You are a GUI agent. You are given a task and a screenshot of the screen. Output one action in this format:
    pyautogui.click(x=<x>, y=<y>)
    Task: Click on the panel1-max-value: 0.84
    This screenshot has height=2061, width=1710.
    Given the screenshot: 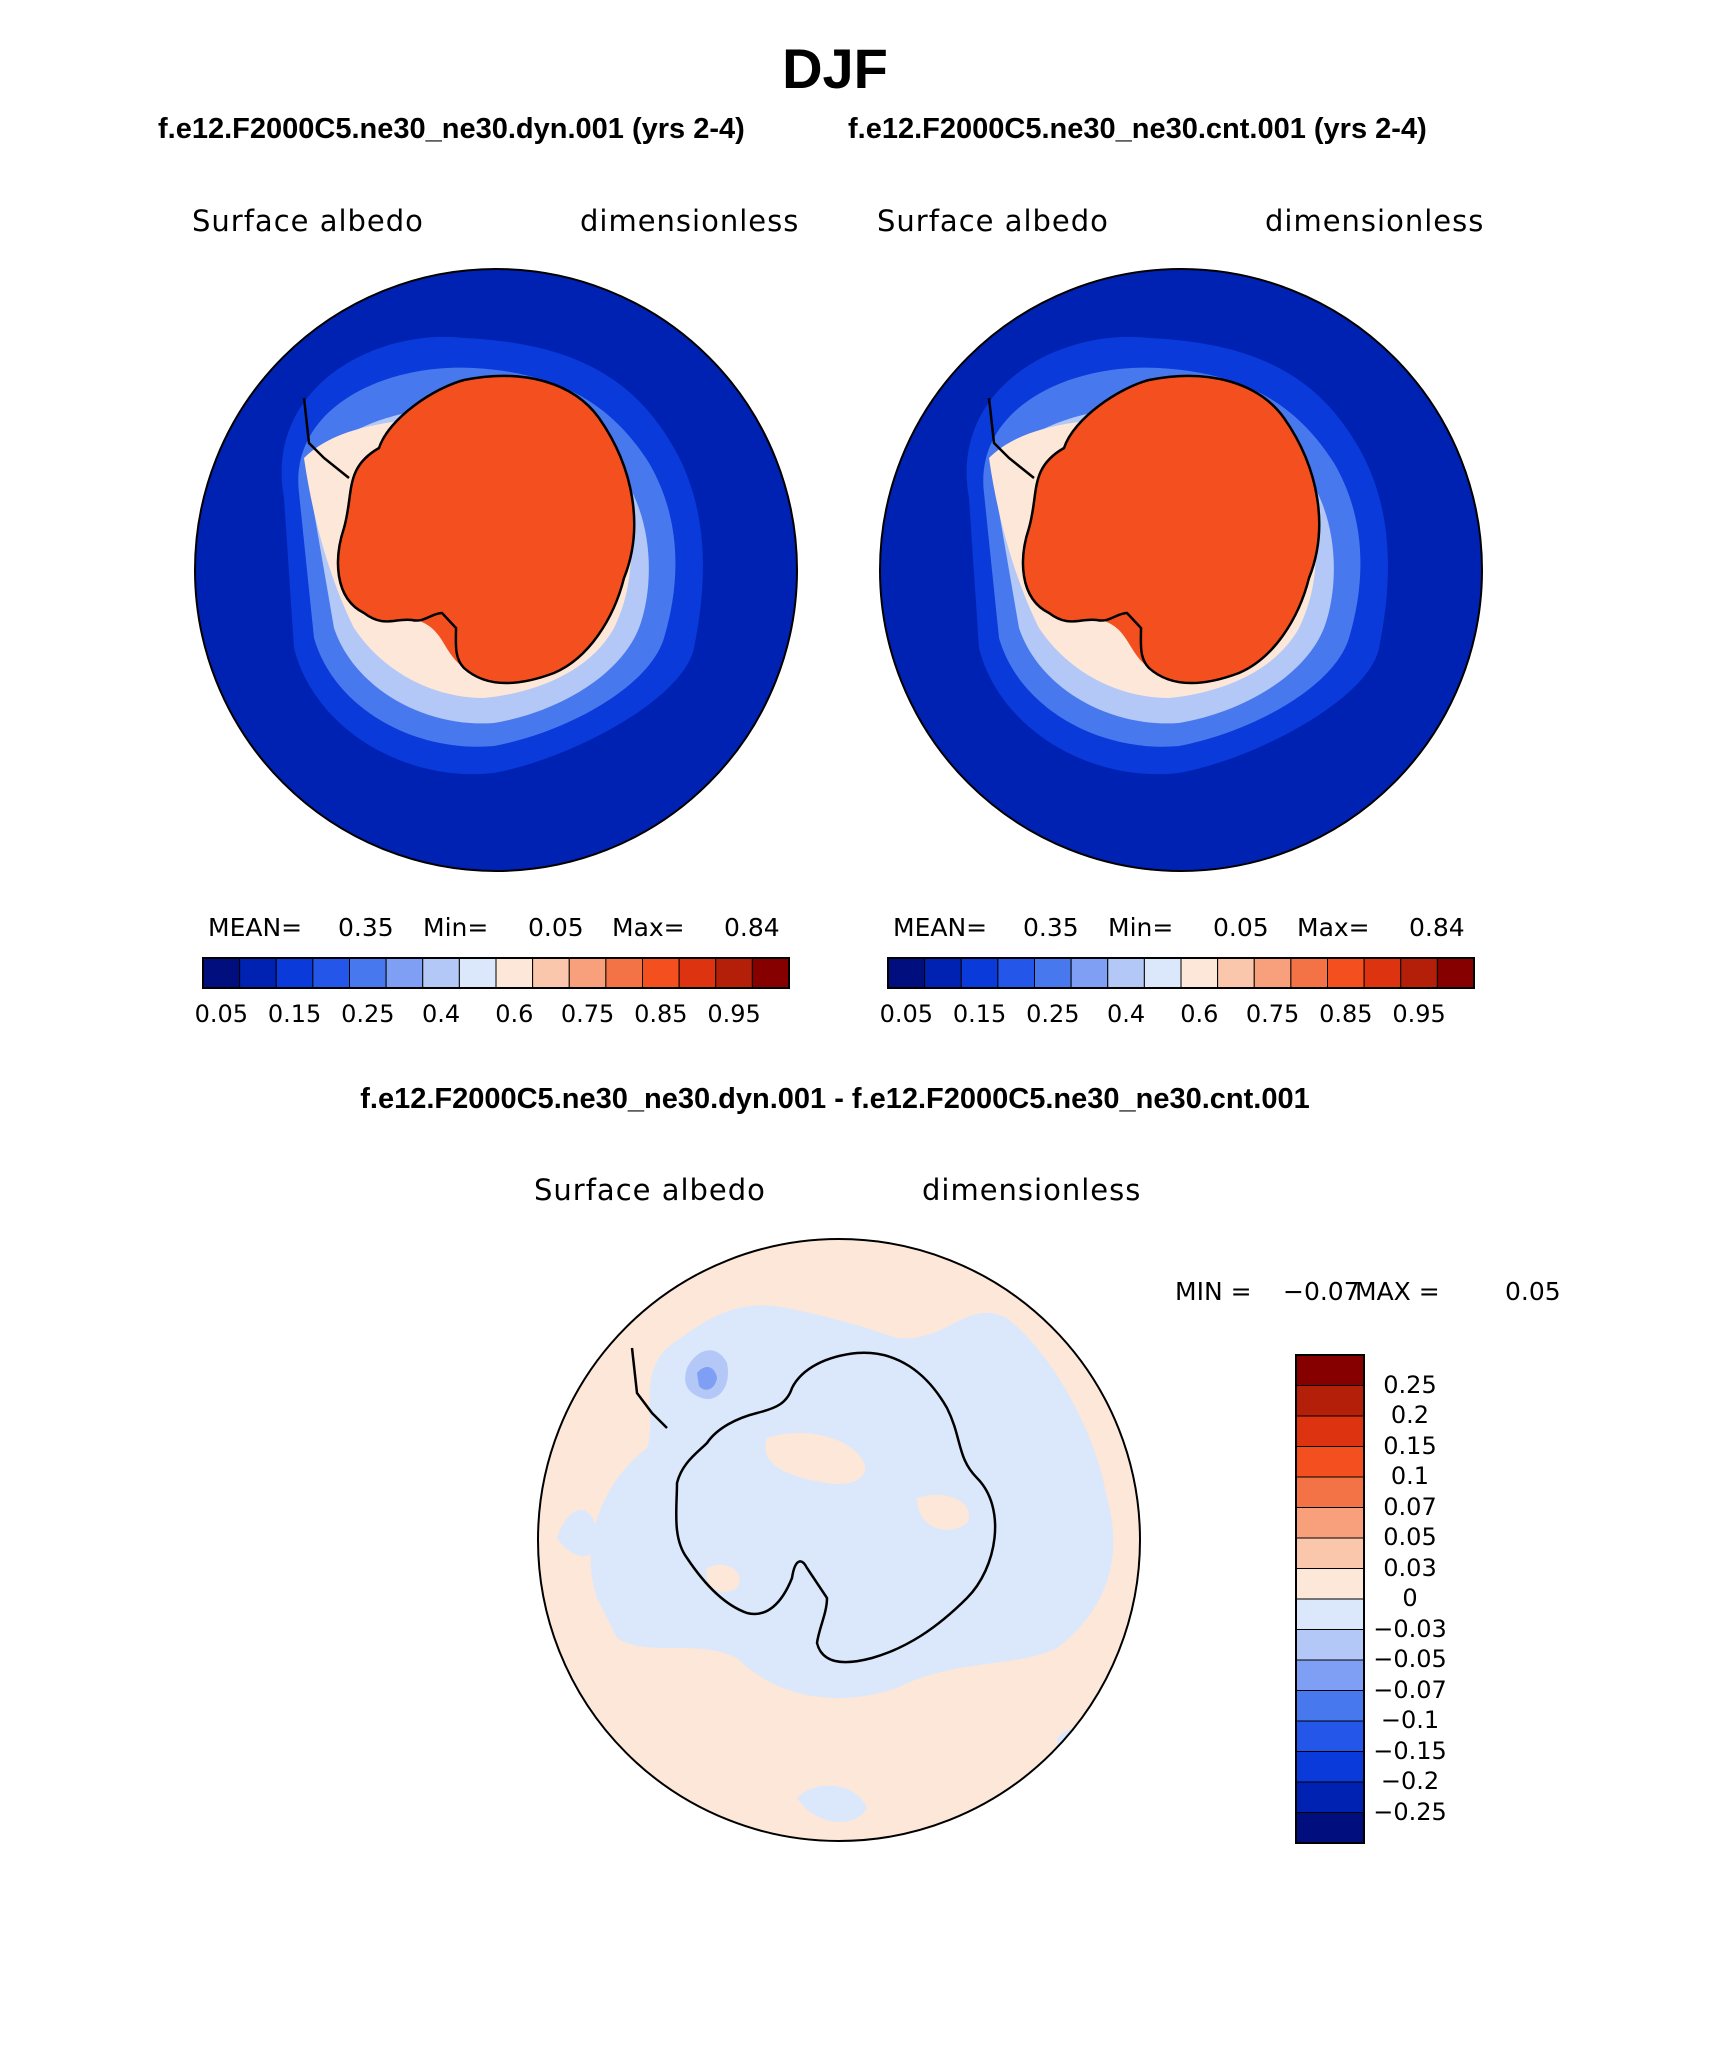 What is the action you would take?
    pyautogui.click(x=752, y=927)
    